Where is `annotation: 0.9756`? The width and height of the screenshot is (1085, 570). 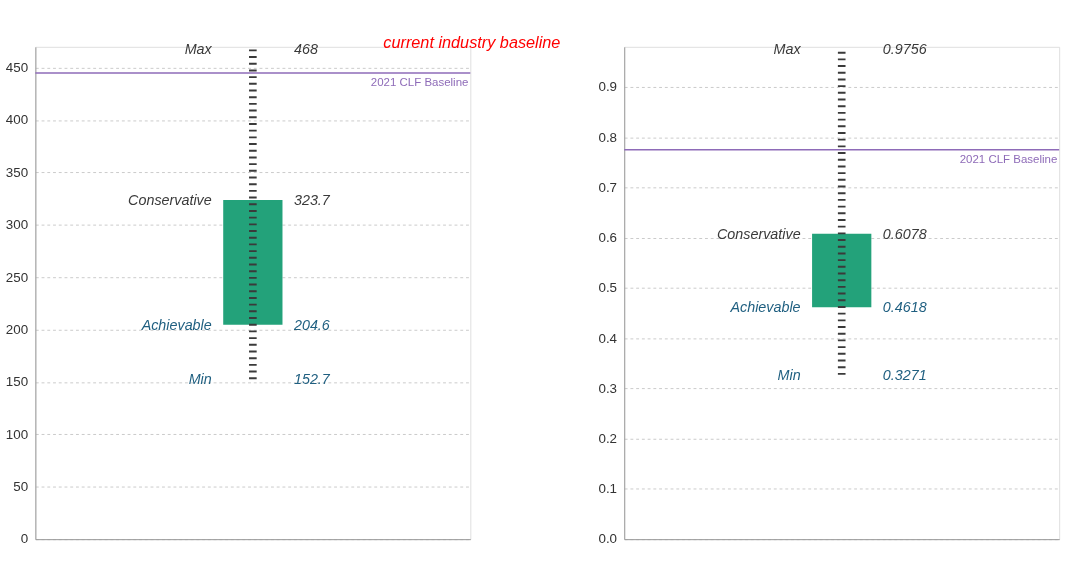 annotation: 0.9756 is located at coordinates (904, 48).